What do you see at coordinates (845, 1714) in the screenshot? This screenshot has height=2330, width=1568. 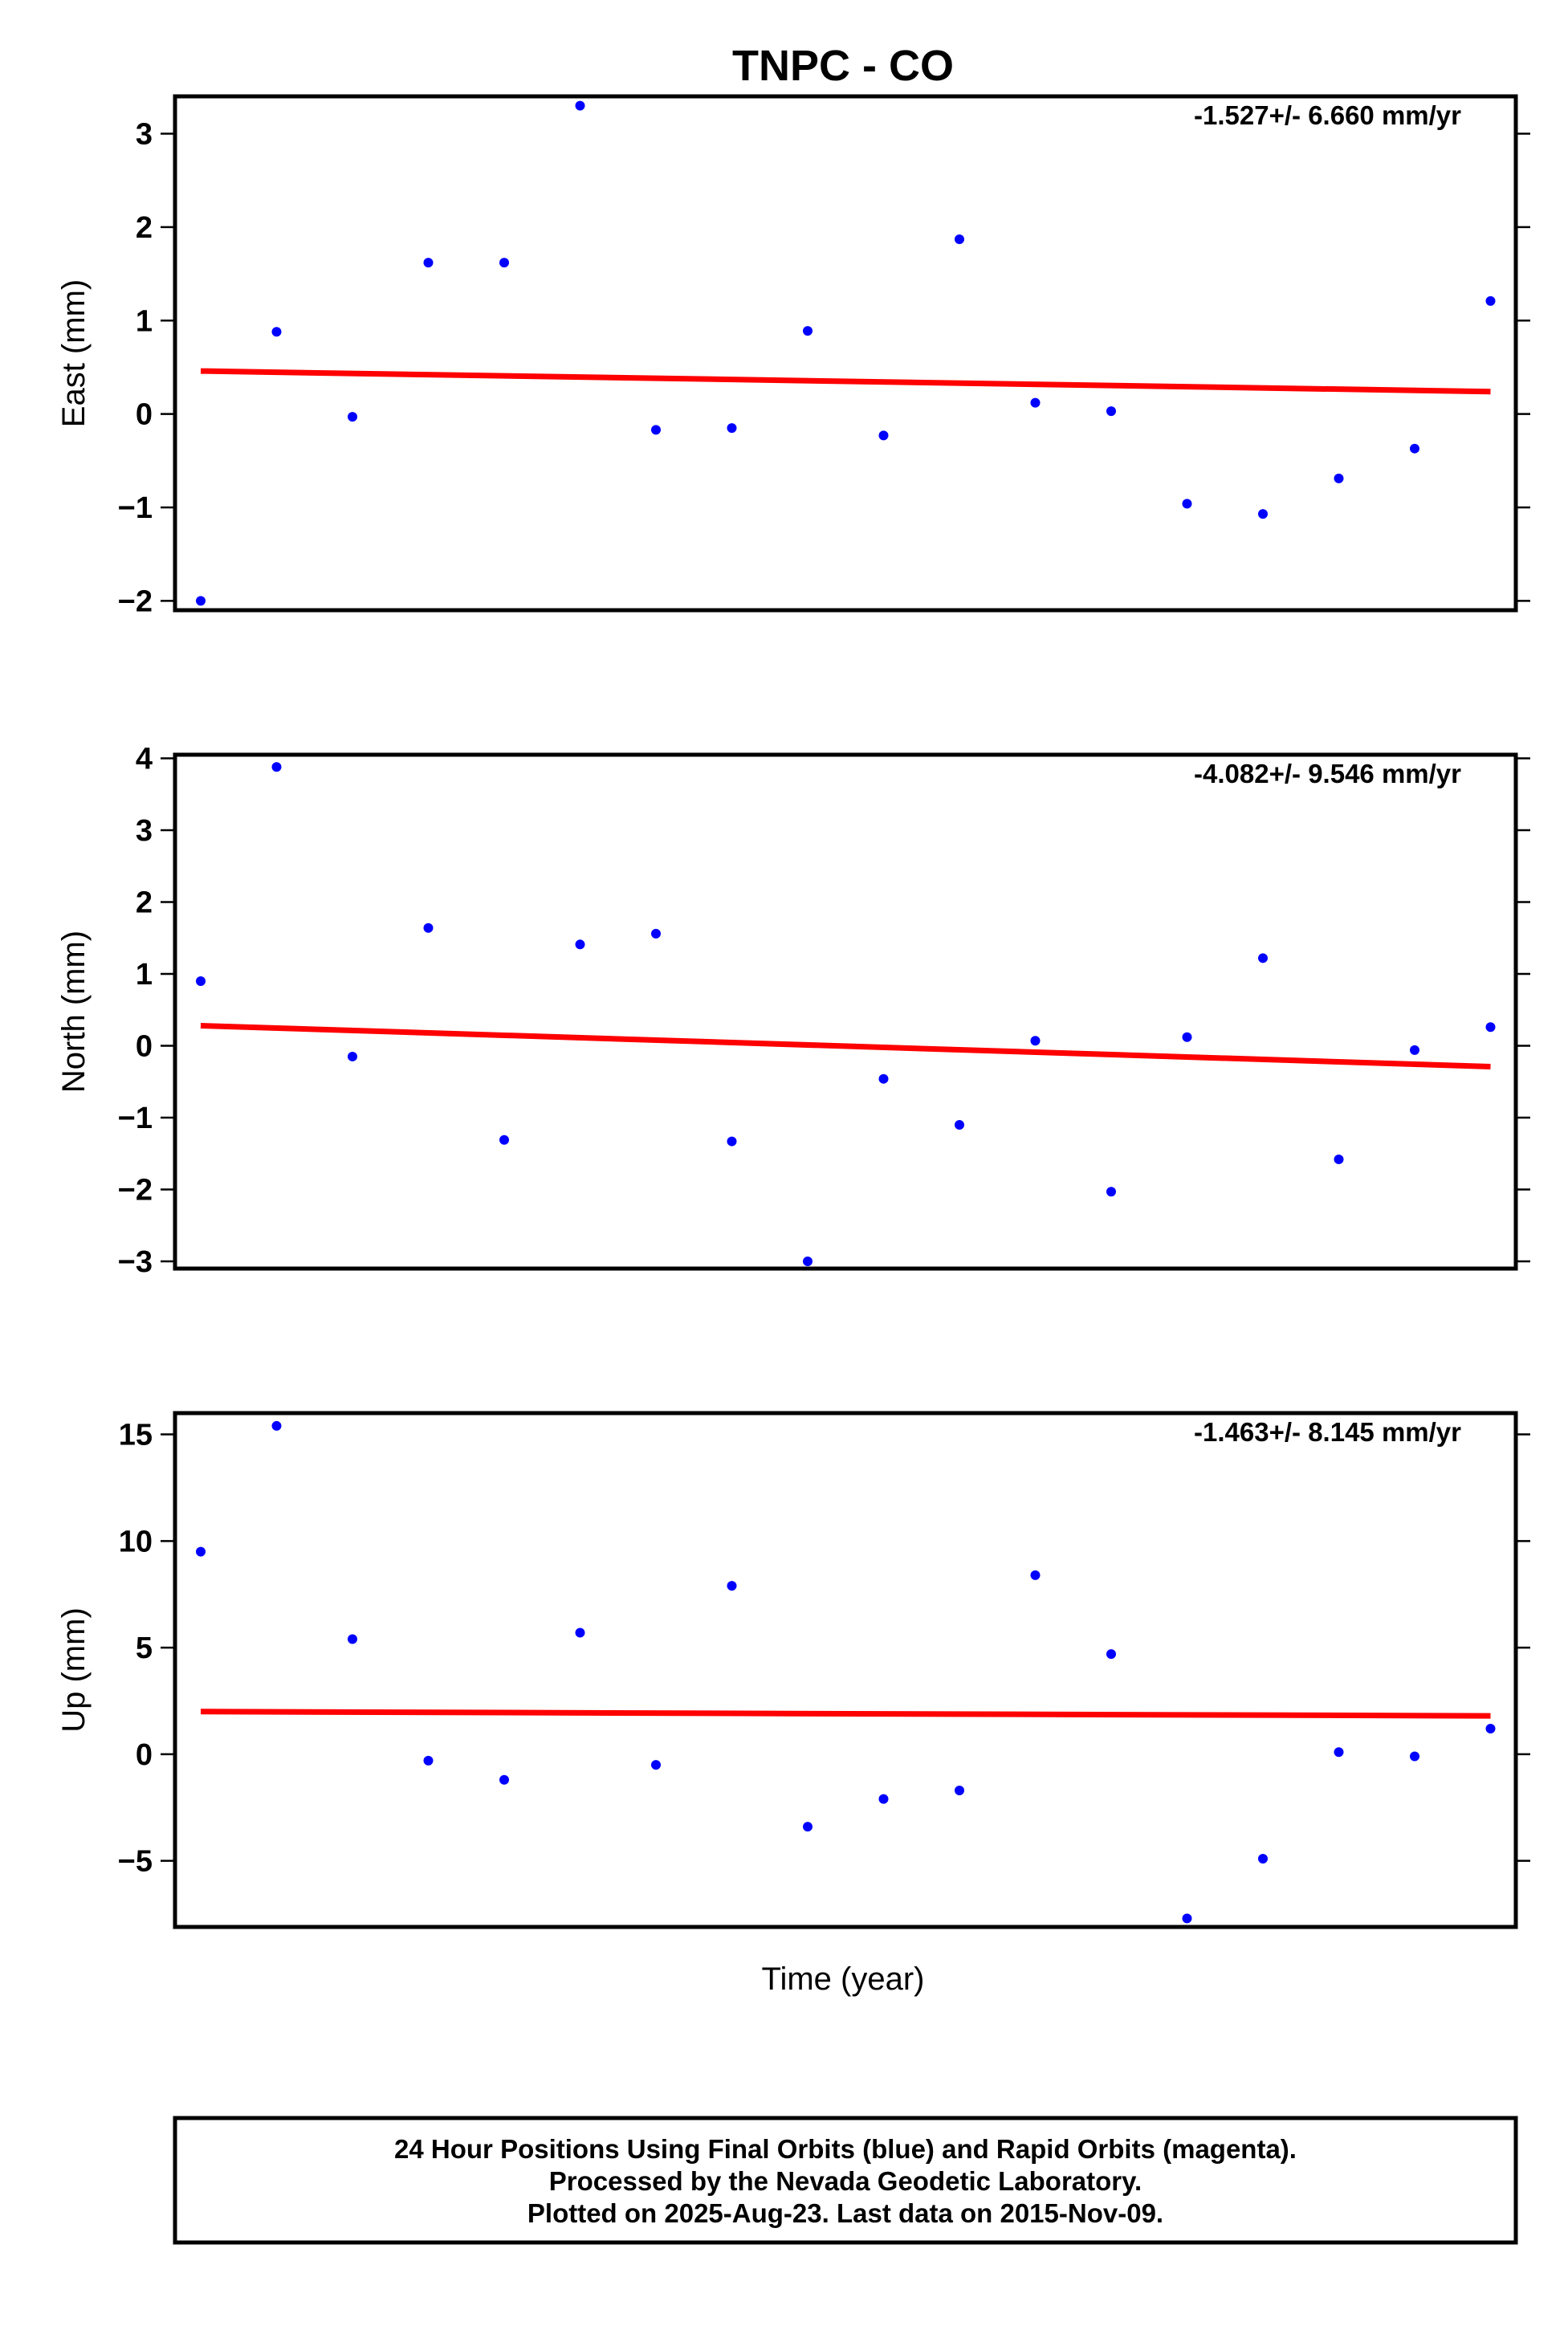 I see `up-trend-line` at bounding box center [845, 1714].